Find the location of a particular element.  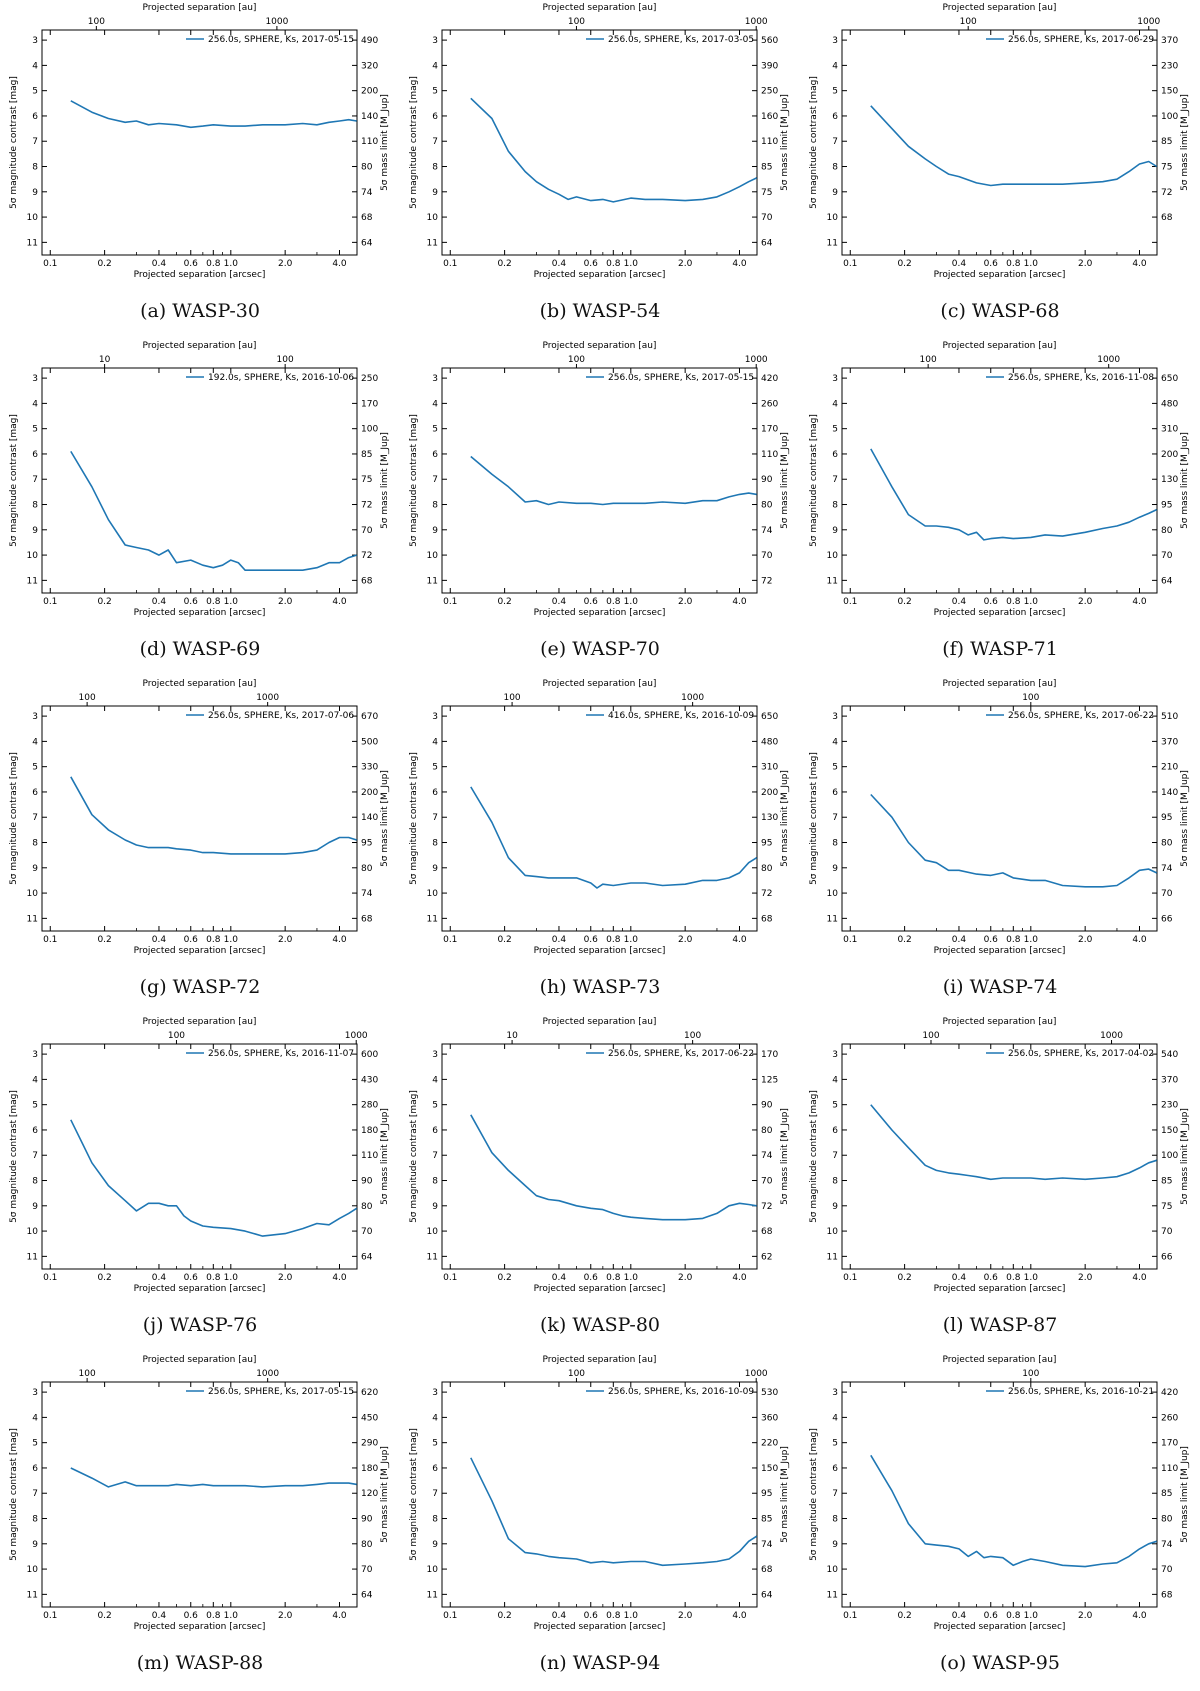

mass-tick-label: 74 is located at coordinates (367, 894).